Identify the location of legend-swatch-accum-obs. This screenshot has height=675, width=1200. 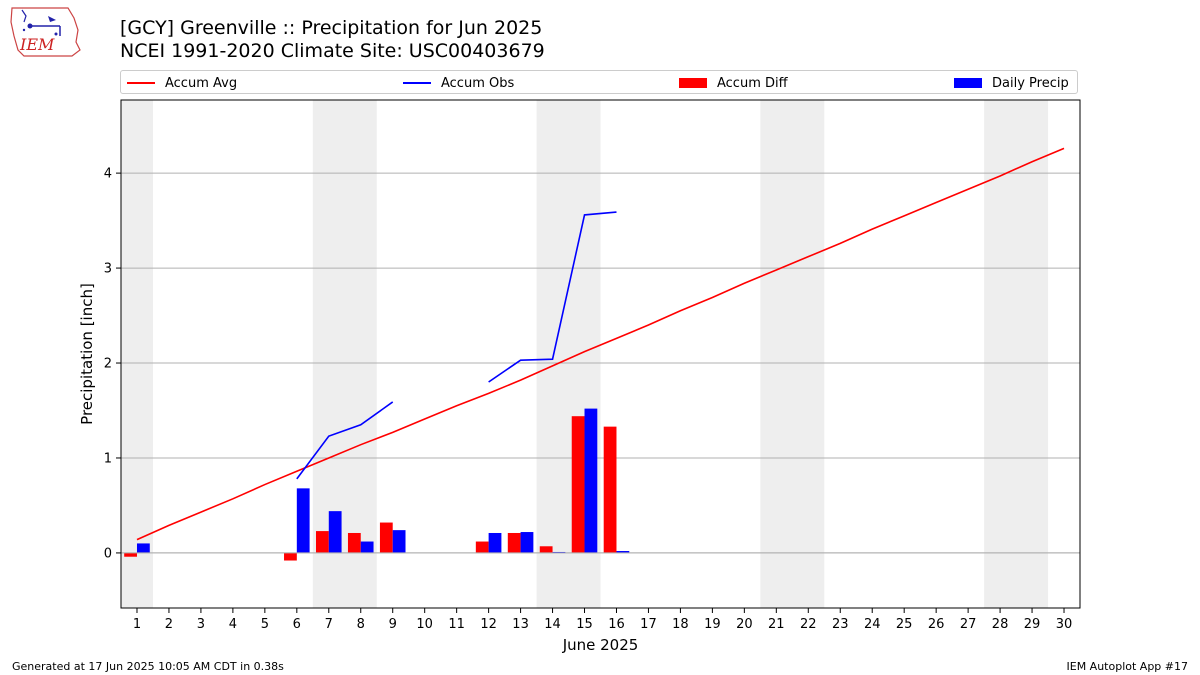
(417, 83).